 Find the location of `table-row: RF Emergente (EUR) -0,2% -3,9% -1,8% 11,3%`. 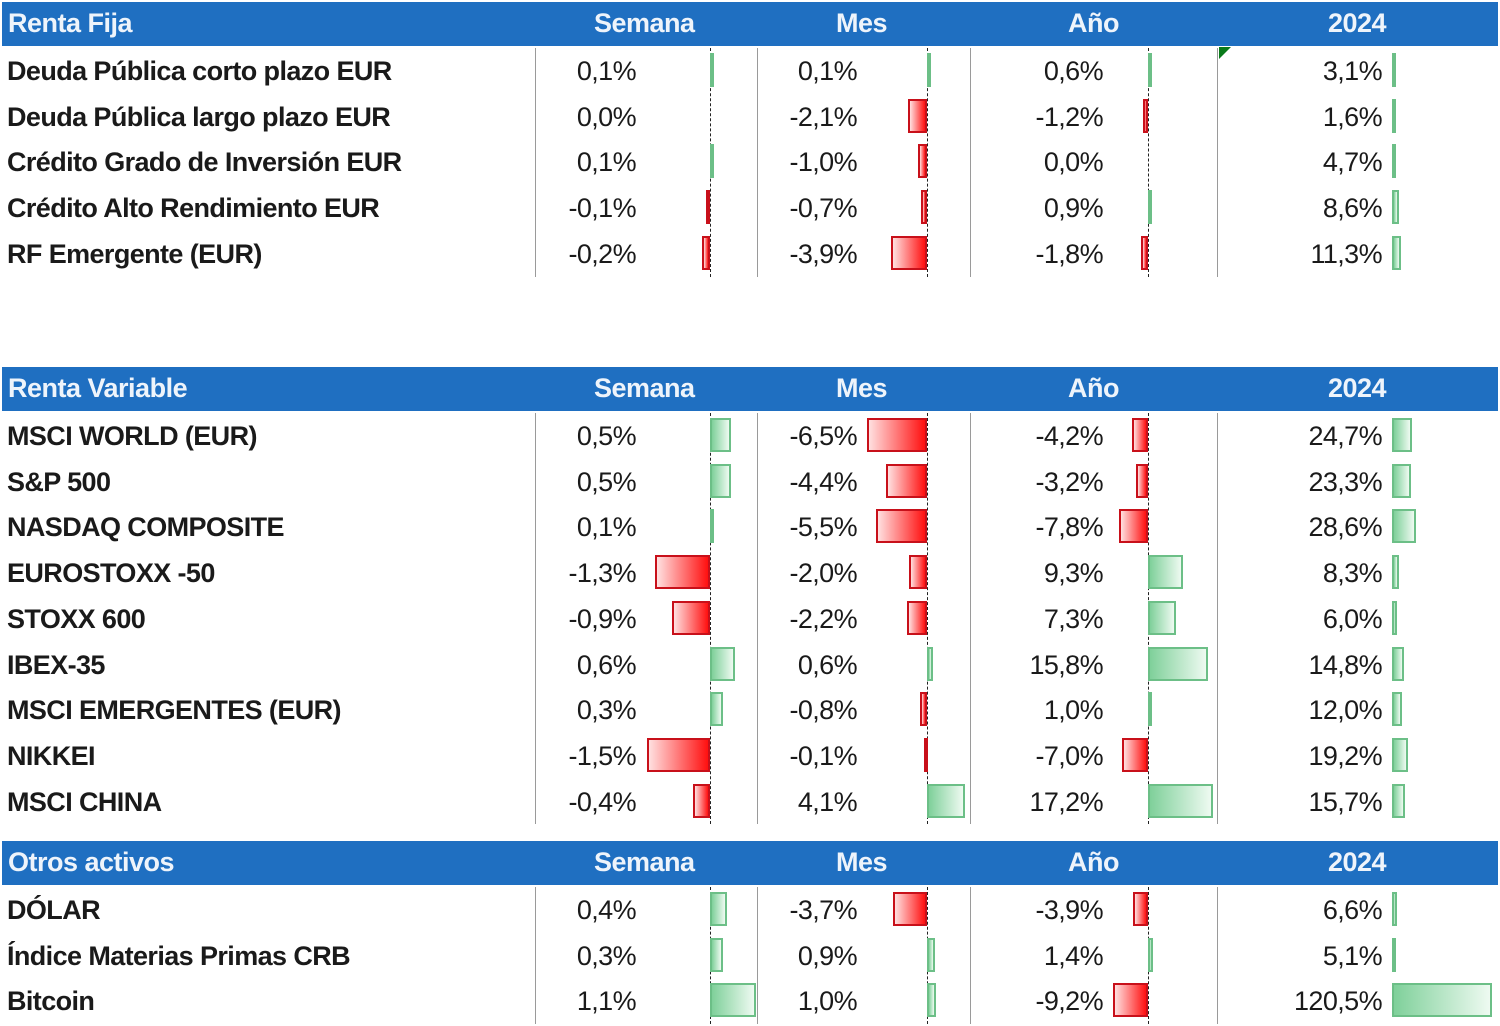

table-row: RF Emergente (EUR) -0,2% -3,9% -1,8% 11,3% is located at coordinates (750, 254).